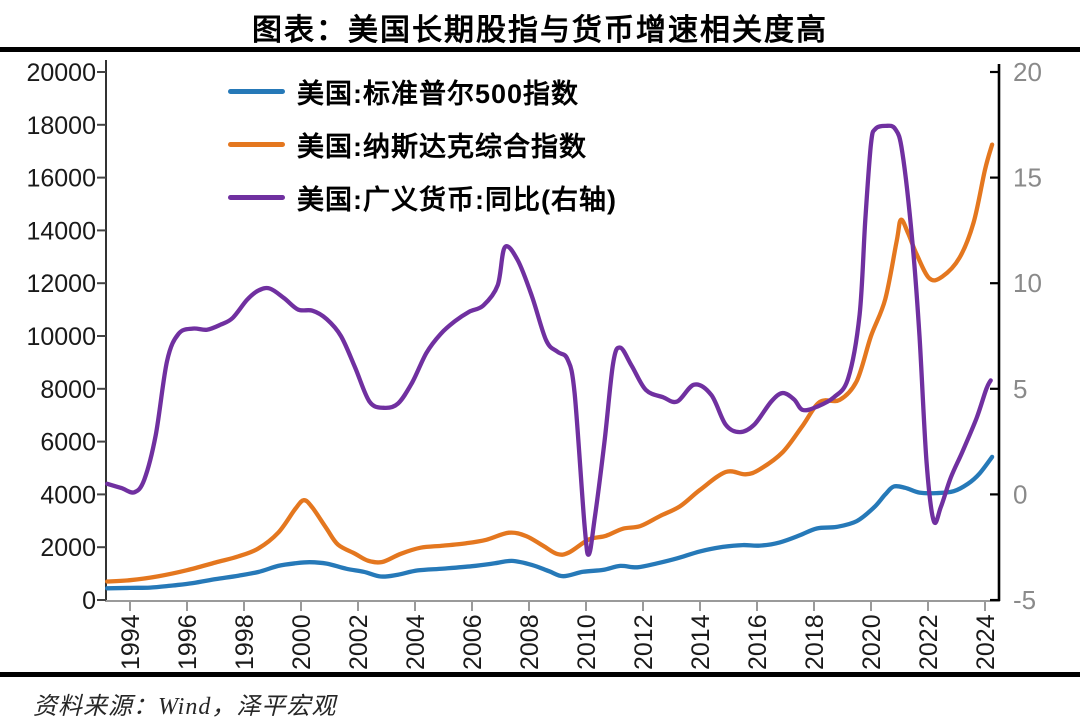 Image resolution: width=1080 pixels, height=725 pixels. Describe the element at coordinates (929, 642) in the screenshot. I see `x-axis-tick-label: 2022` at that location.